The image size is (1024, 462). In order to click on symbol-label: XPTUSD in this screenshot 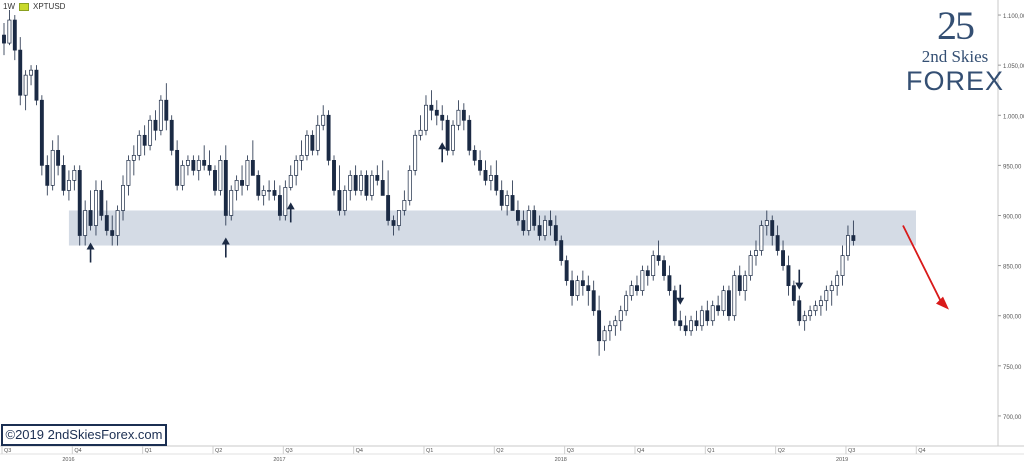, I will do `click(49, 6)`.